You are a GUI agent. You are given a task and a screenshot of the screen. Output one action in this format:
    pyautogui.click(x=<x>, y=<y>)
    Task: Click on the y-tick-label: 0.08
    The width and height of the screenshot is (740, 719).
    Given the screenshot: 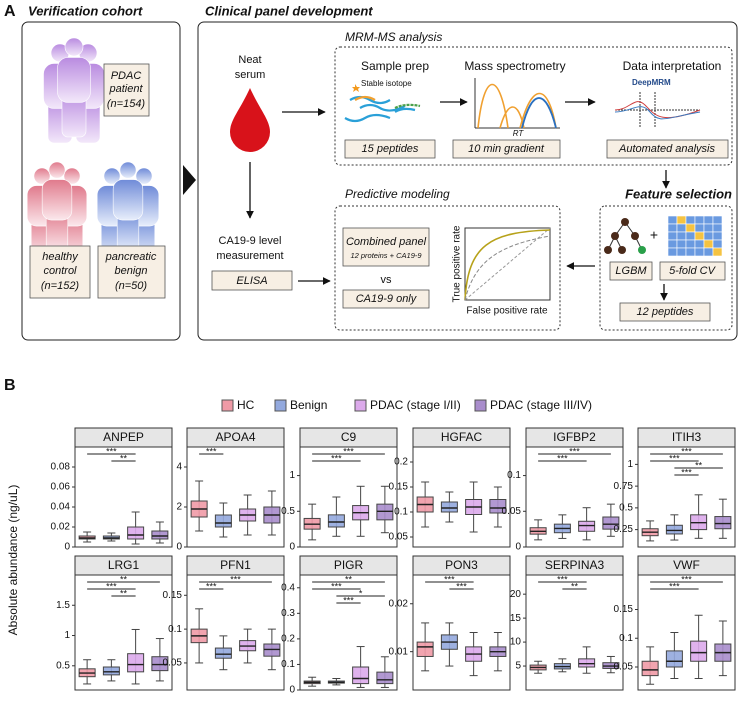 What is the action you would take?
    pyautogui.click(x=61, y=467)
    